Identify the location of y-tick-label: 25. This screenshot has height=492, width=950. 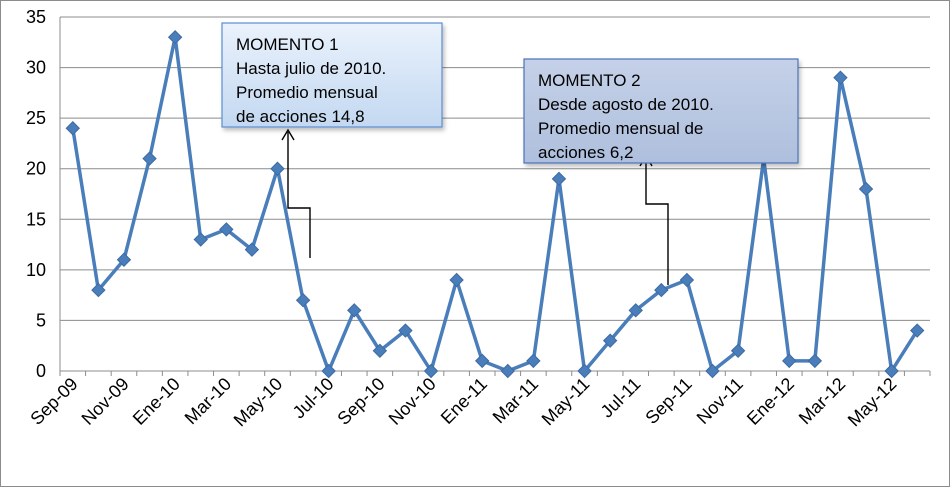
(36, 118).